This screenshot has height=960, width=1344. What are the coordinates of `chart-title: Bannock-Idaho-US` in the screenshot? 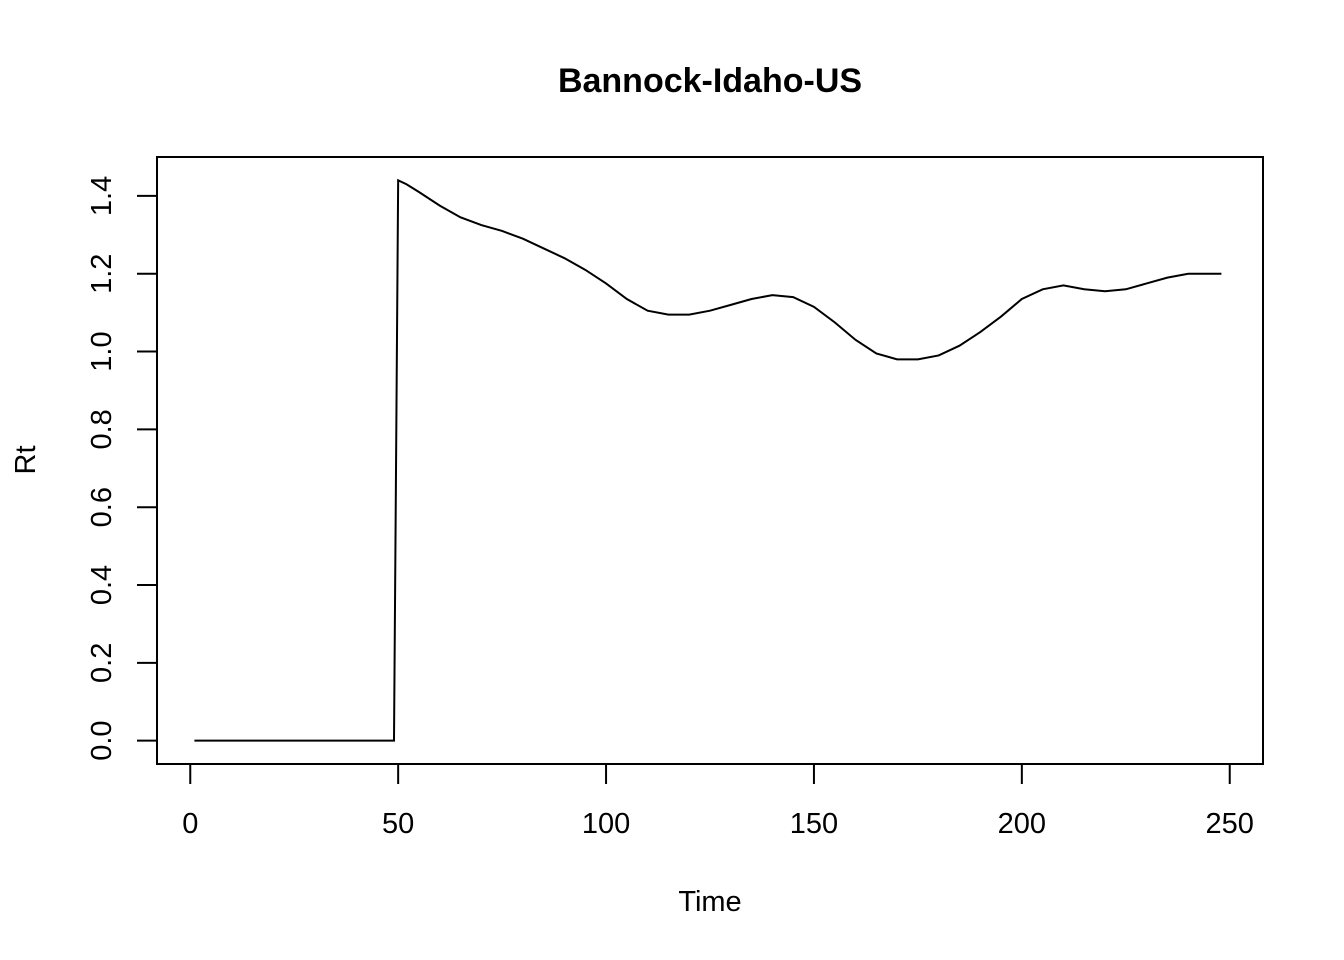 It's located at (710, 81).